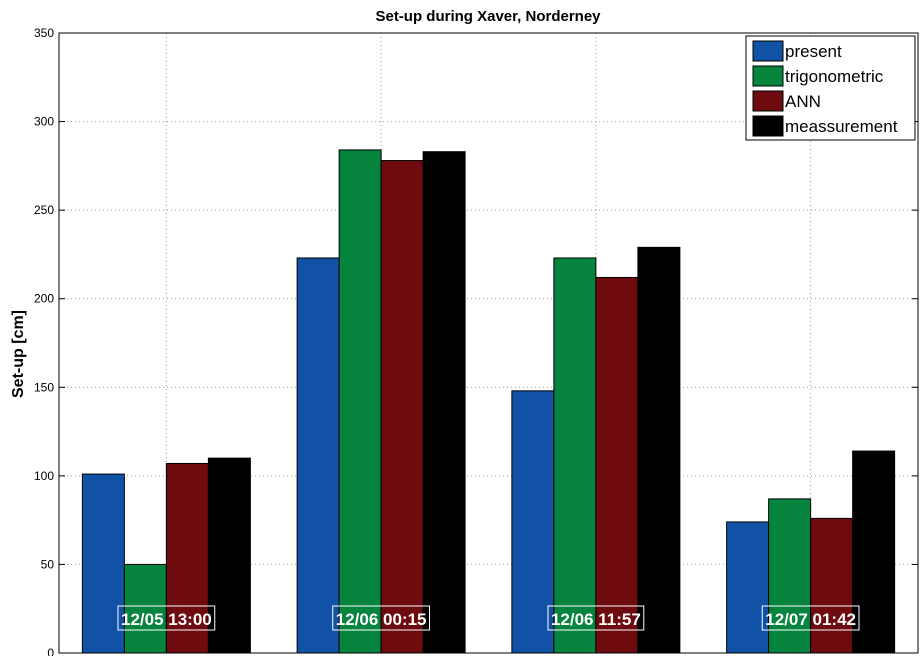 This screenshot has width=921, height=656. I want to click on category-label-4: 12/07 01:42, so click(810, 618).